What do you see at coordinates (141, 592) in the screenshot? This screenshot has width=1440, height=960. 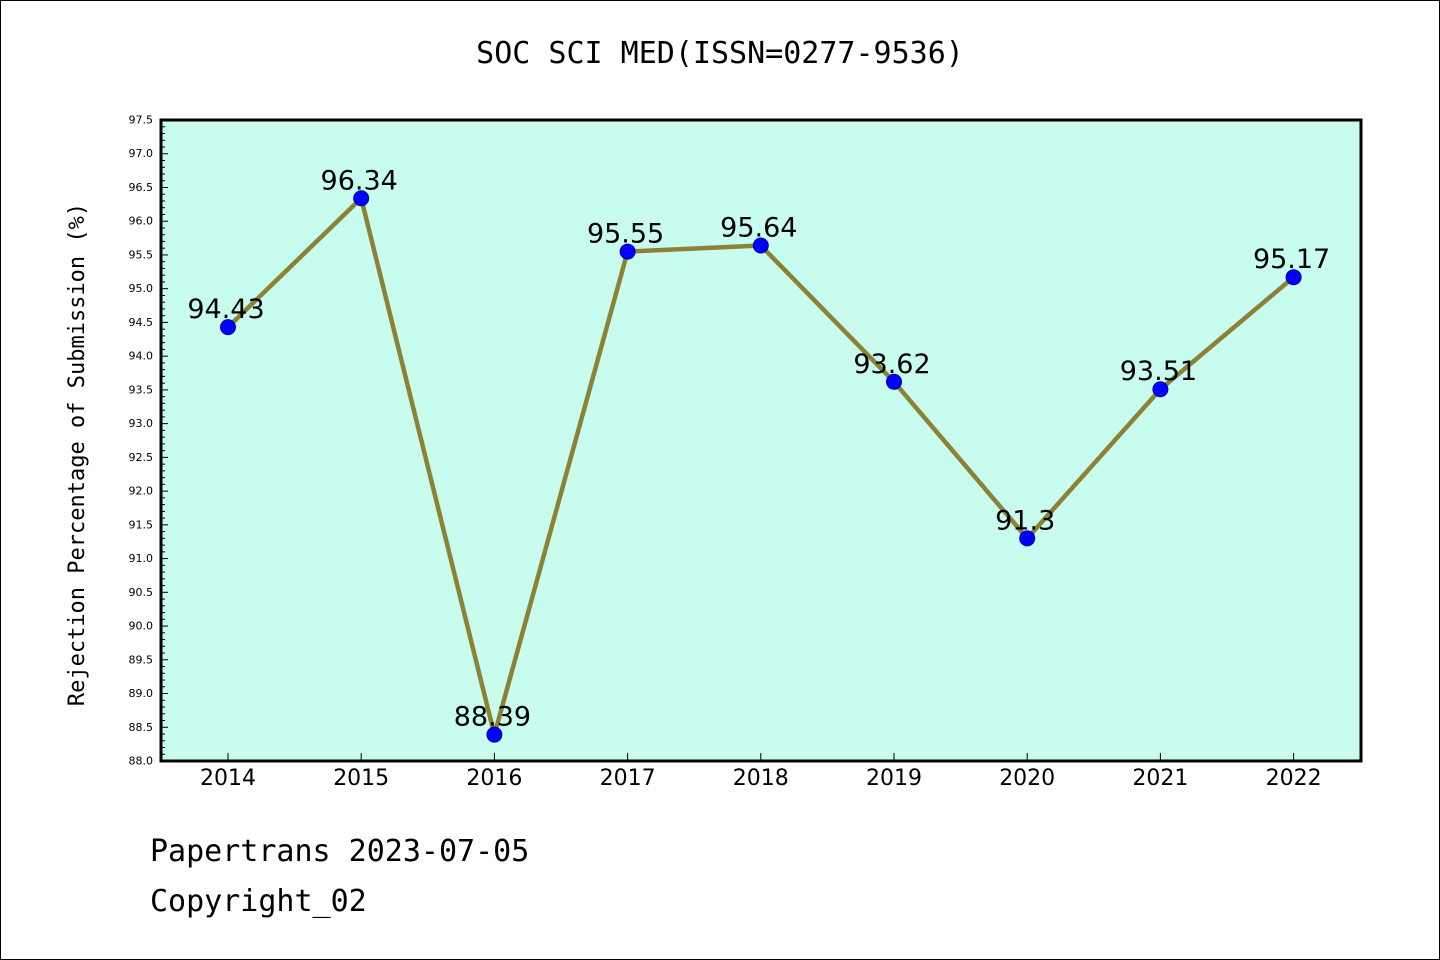 I see `y-tick-label: 90.5` at bounding box center [141, 592].